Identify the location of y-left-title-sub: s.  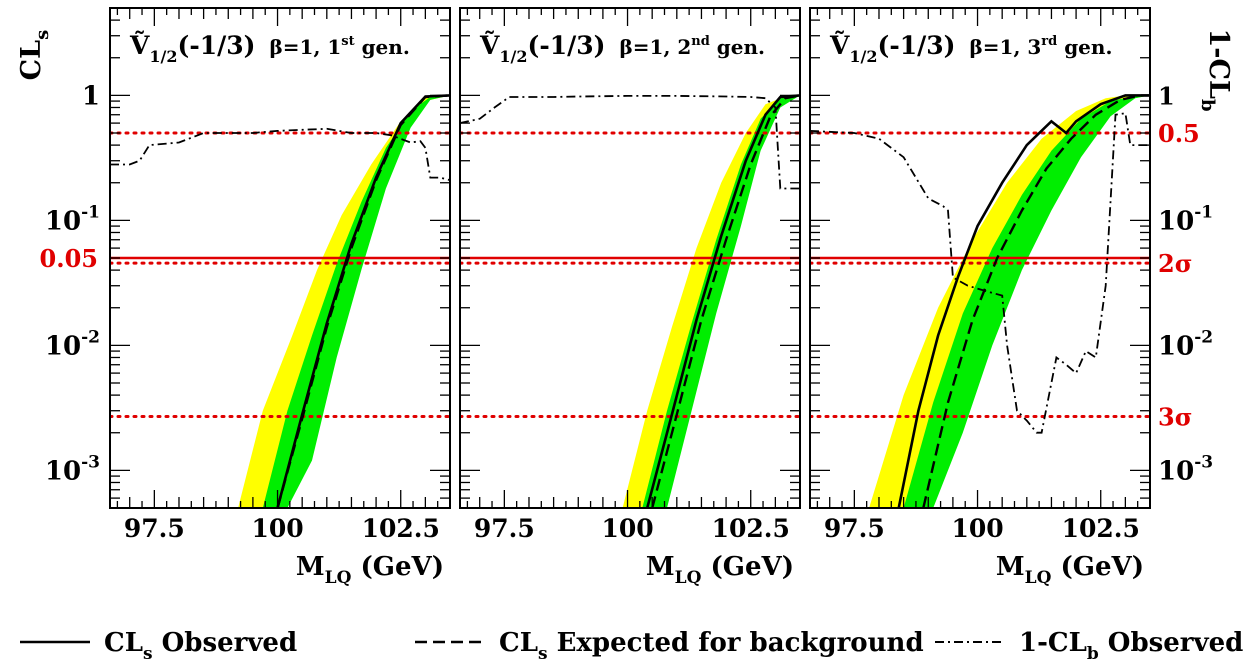
(42, 35).